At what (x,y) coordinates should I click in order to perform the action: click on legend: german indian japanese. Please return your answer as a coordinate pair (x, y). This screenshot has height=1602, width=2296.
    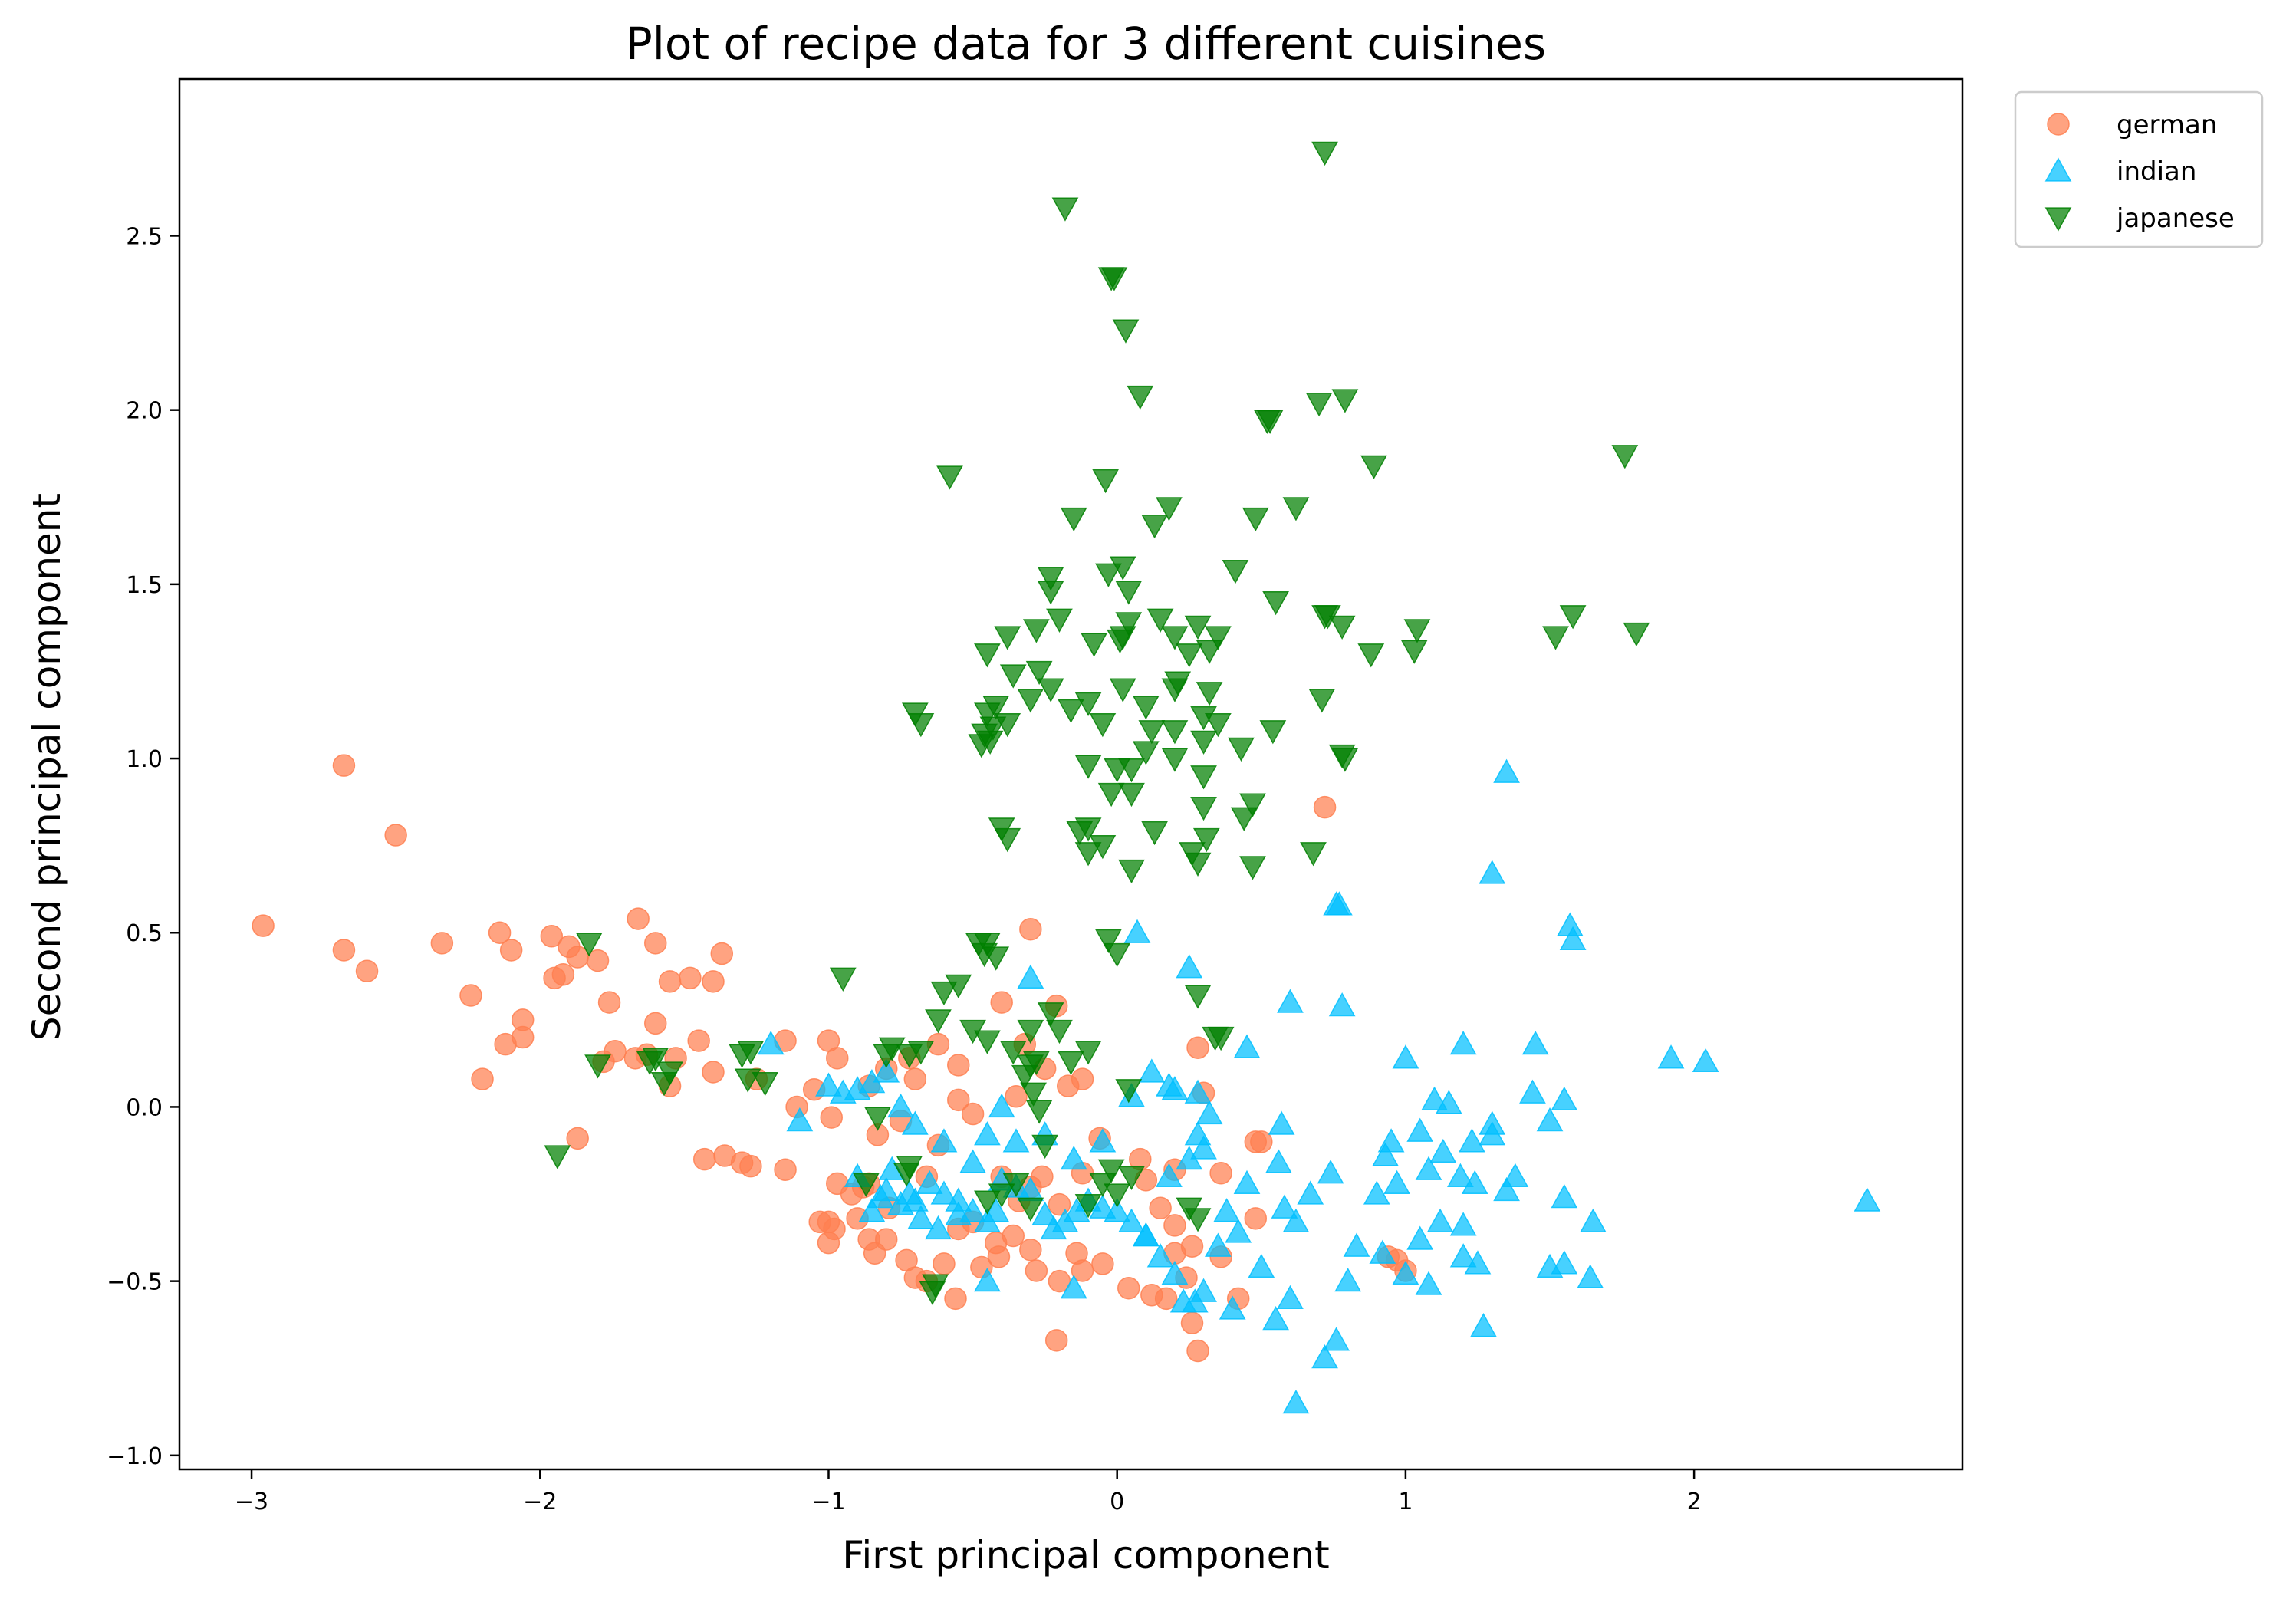
    Looking at the image, I should click on (2139, 169).